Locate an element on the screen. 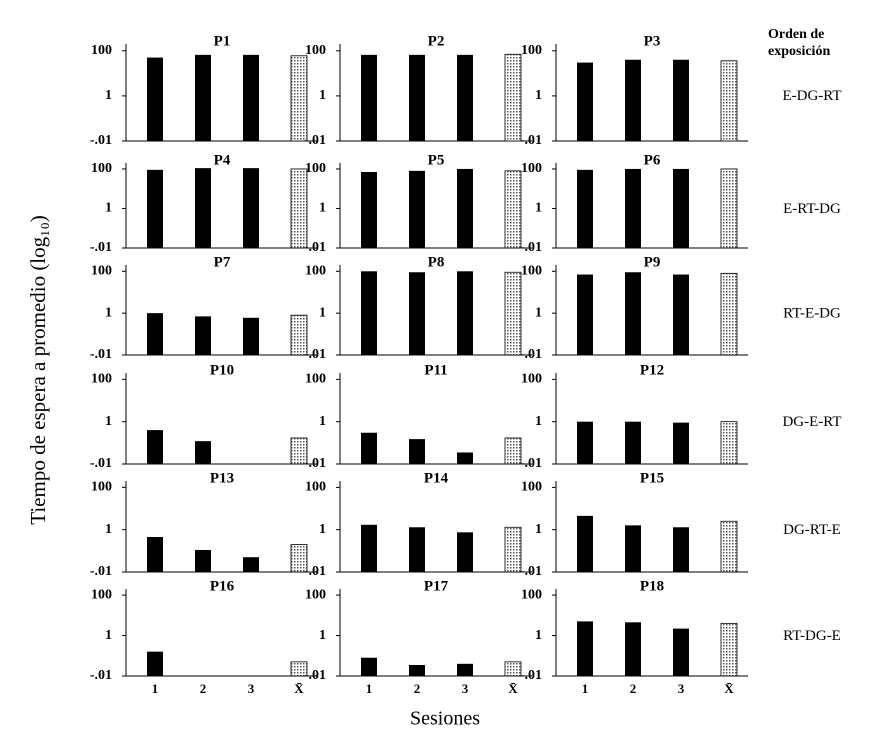 The width and height of the screenshot is (879, 750). row-label: RT-E-DG is located at coordinates (812, 313).